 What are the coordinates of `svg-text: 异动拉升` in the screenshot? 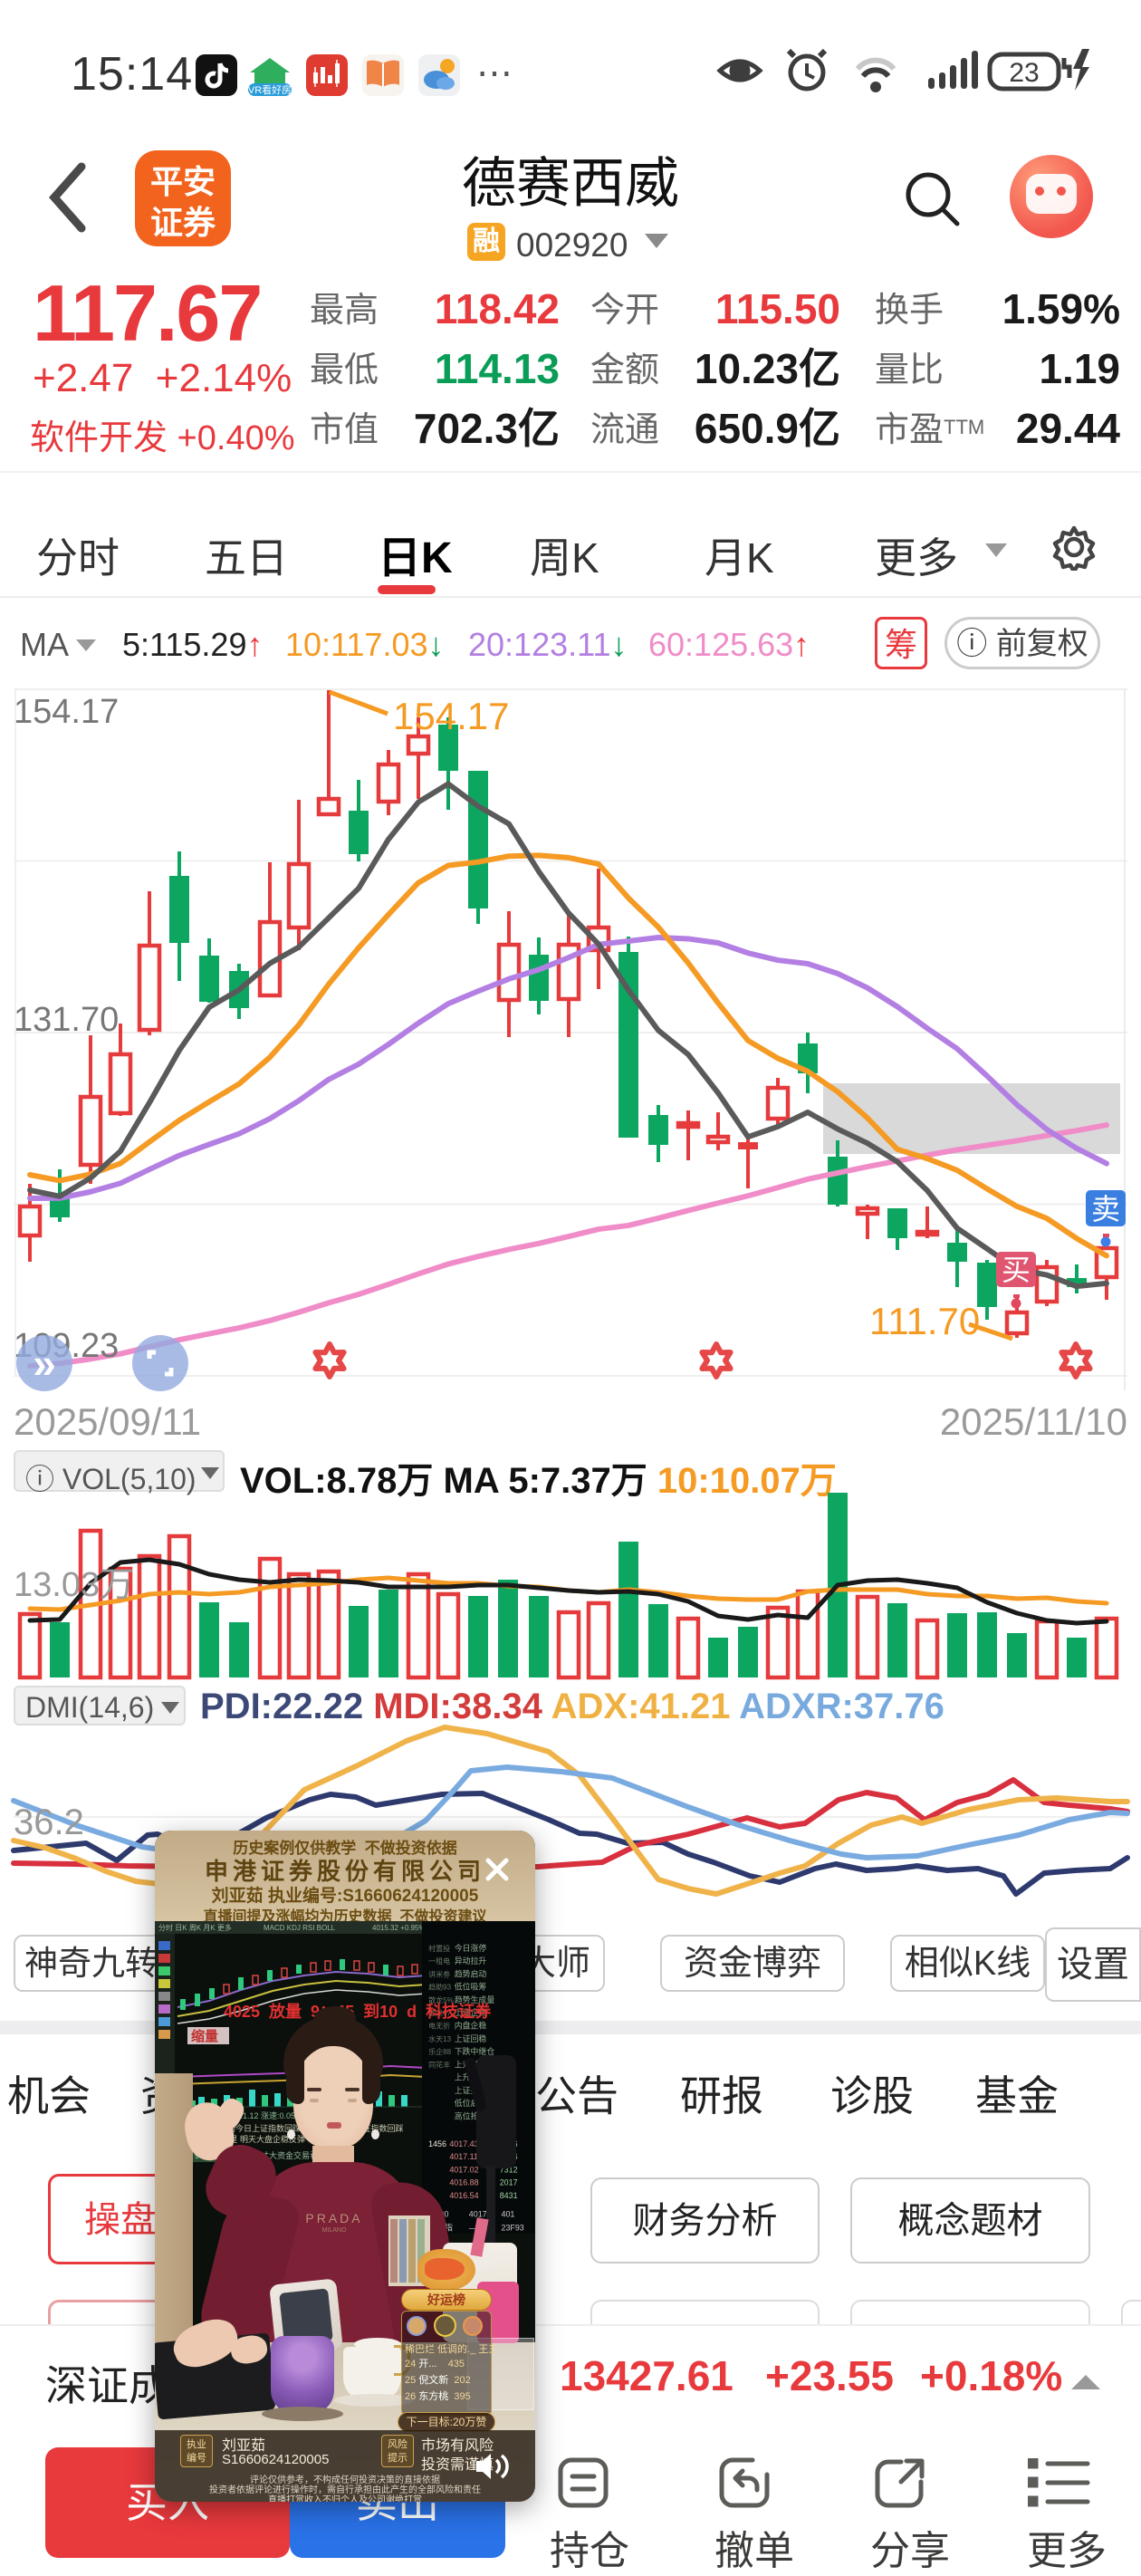 It's located at (471, 1961).